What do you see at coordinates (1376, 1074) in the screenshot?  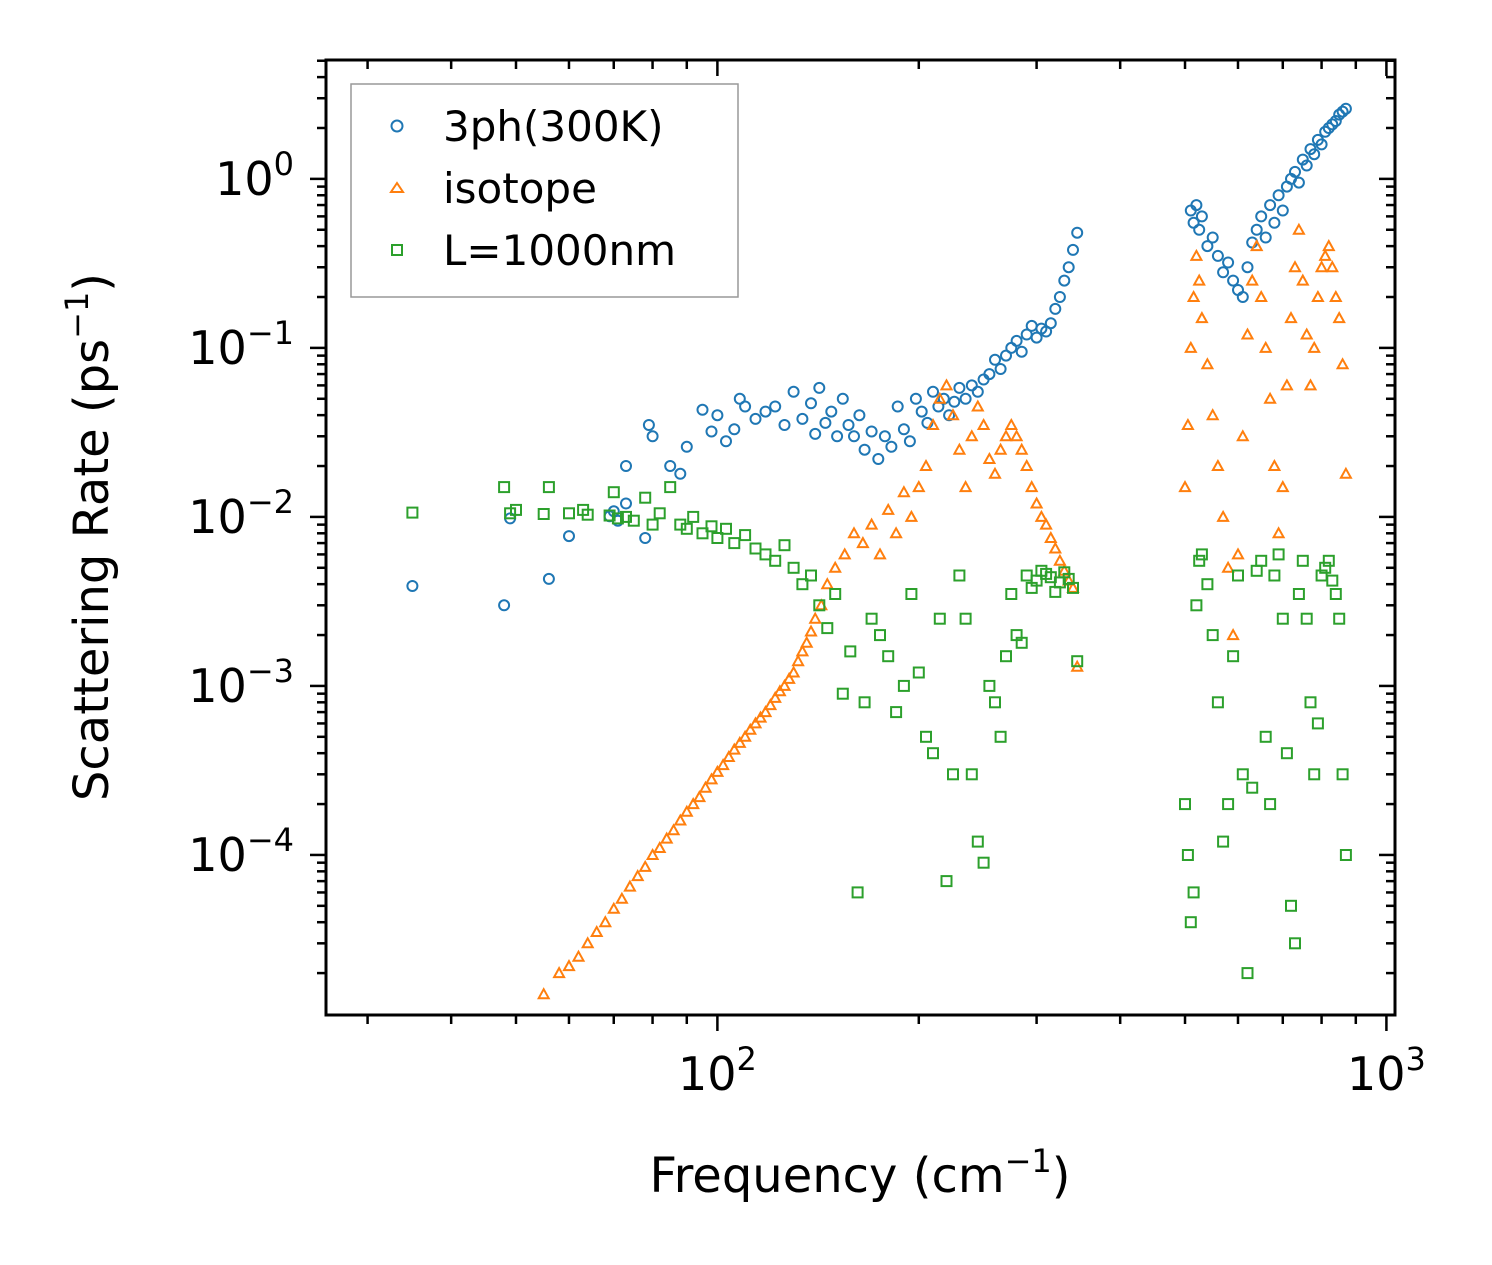 I see `x-tick-base: 10` at bounding box center [1376, 1074].